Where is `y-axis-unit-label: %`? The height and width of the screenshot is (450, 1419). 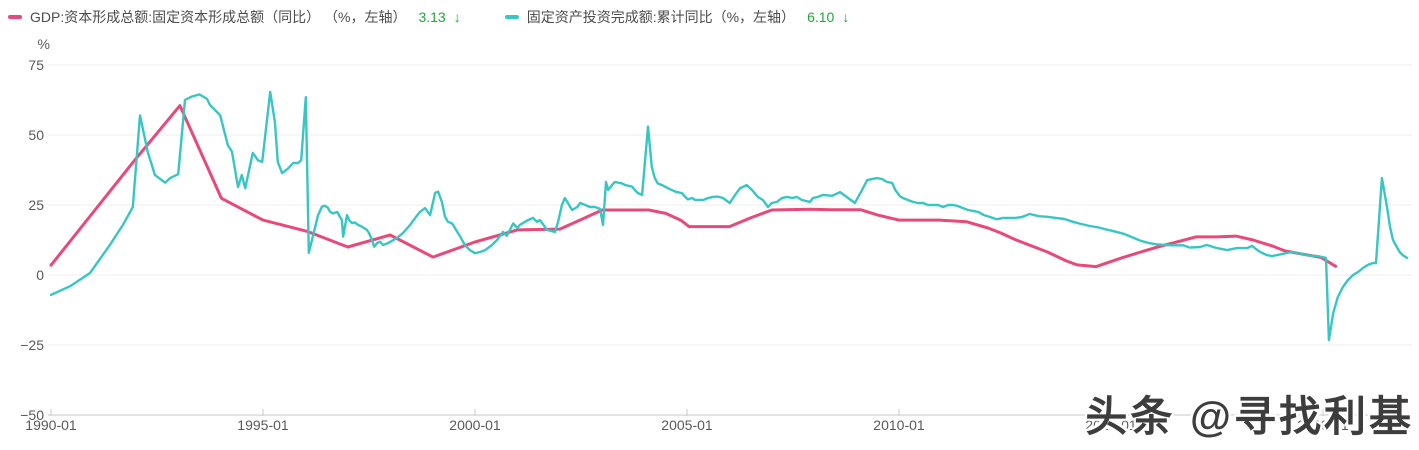
y-axis-unit-label: % is located at coordinates (44, 44).